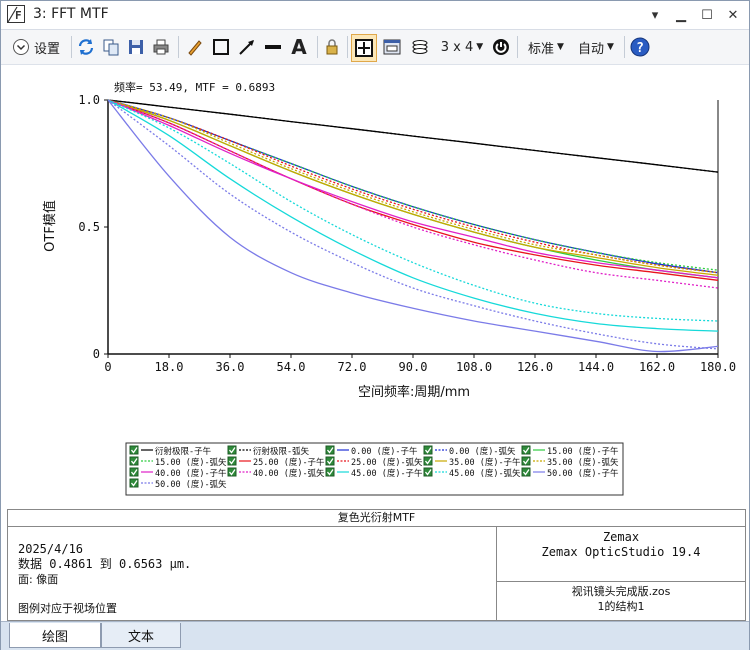  I want to click on lock-icon, so click(332, 47).